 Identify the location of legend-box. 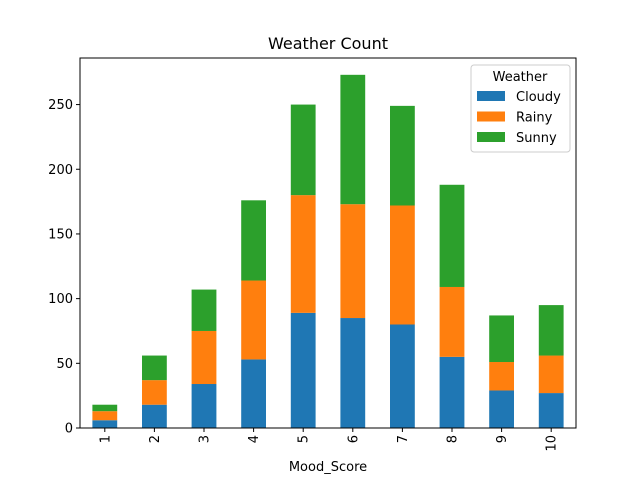
(520, 108).